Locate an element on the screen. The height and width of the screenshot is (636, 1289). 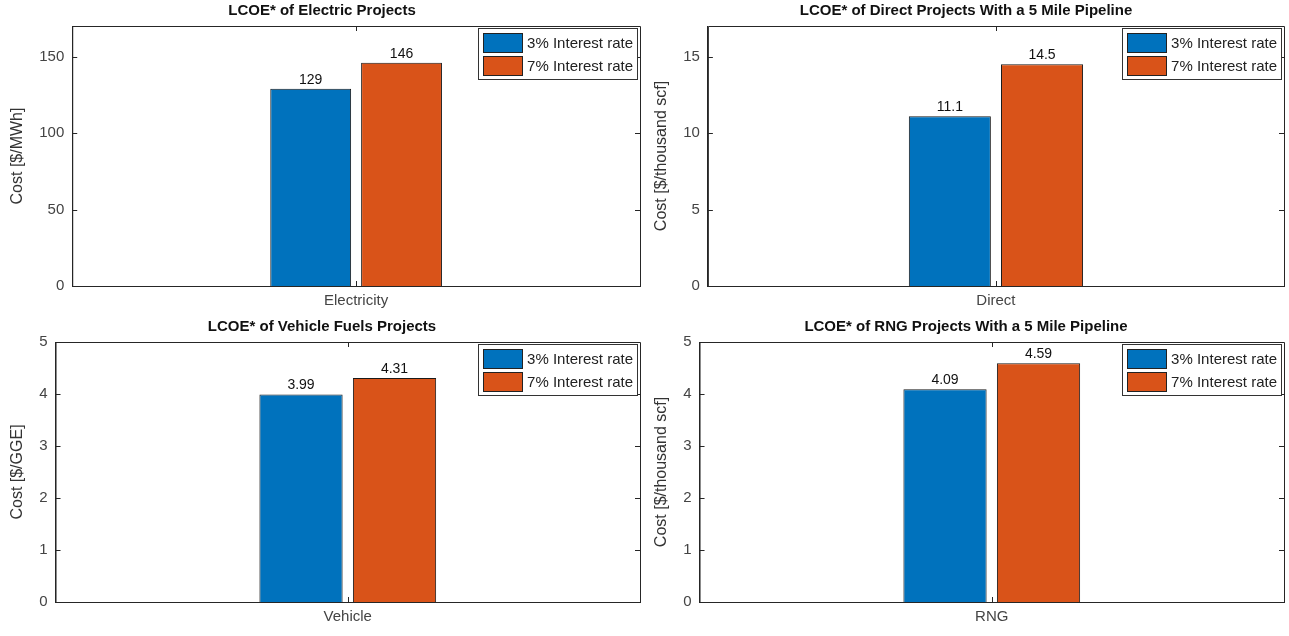
y-axis-title: Cost [$/GGE] is located at coordinates (17, 472).